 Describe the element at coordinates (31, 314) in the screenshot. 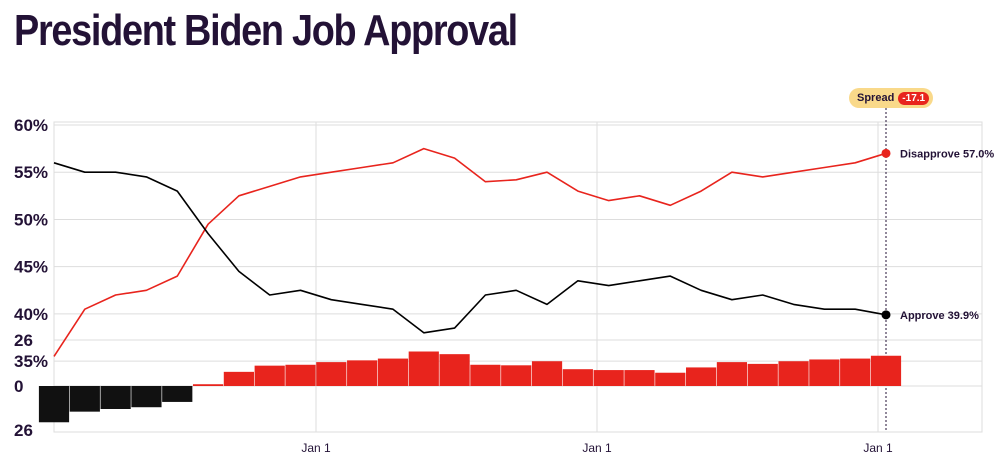

I see `y-tick-label: 40%` at that location.